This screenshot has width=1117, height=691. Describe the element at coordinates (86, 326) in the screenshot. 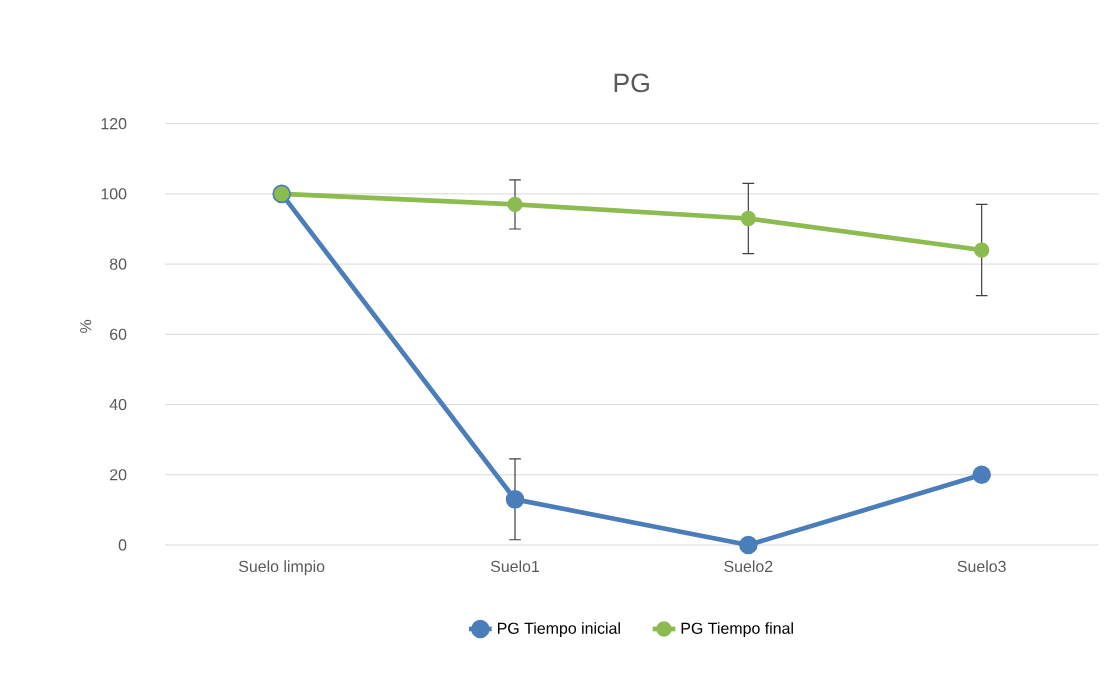

I see `y-axis-title: %` at that location.